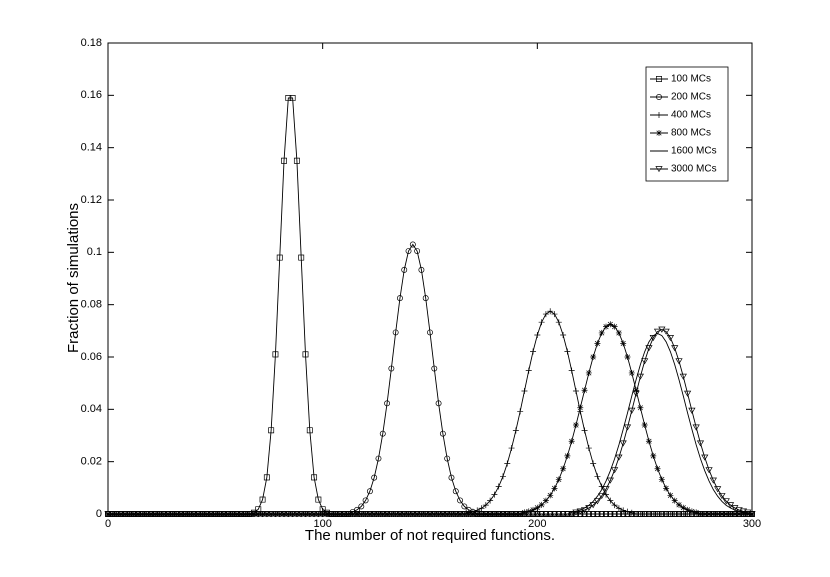 The image size is (830, 577). I want to click on legend-label: 3000 MCs, so click(694, 169).